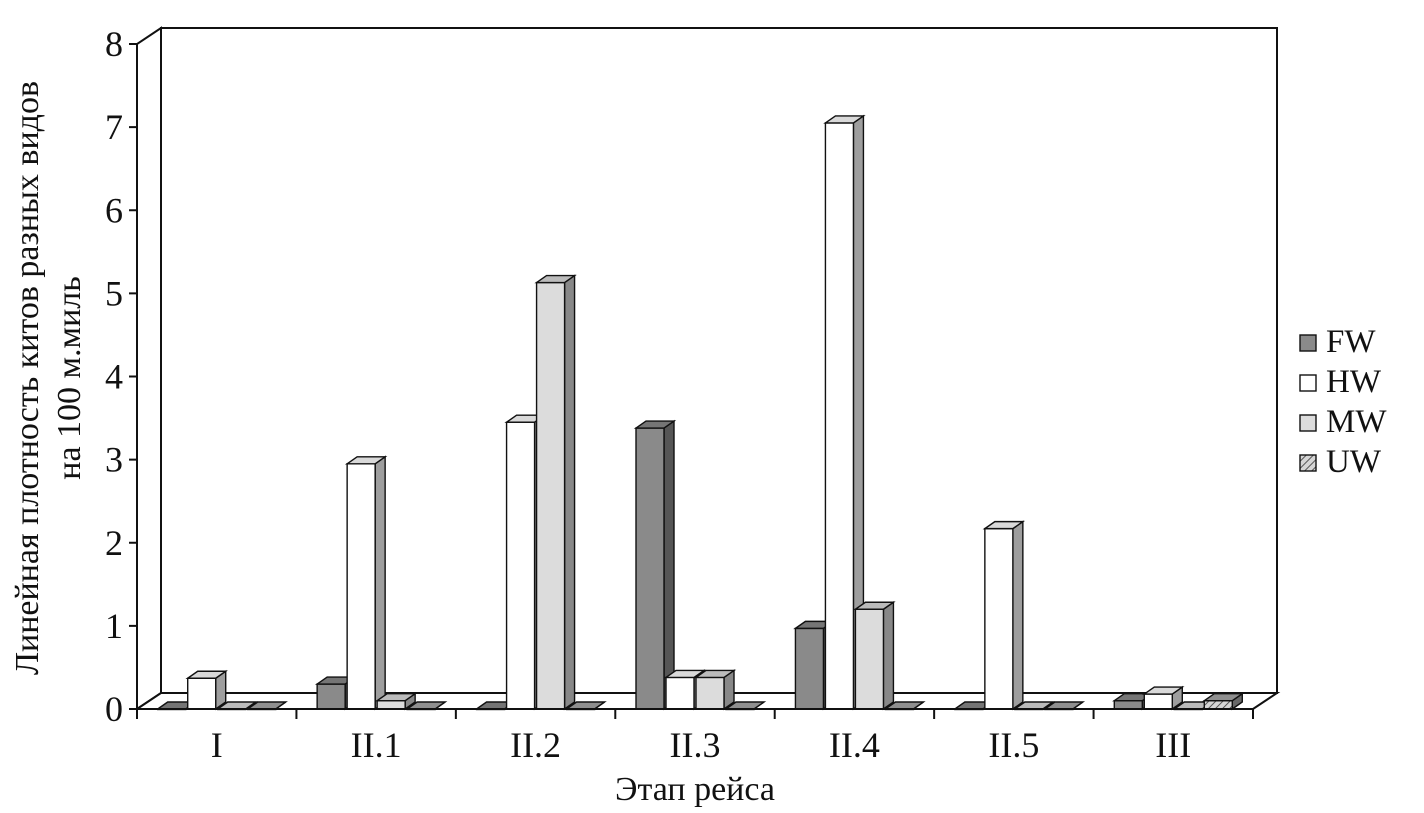  What do you see at coordinates (1354, 462) in the screenshot?
I see `legend-label: UW` at bounding box center [1354, 462].